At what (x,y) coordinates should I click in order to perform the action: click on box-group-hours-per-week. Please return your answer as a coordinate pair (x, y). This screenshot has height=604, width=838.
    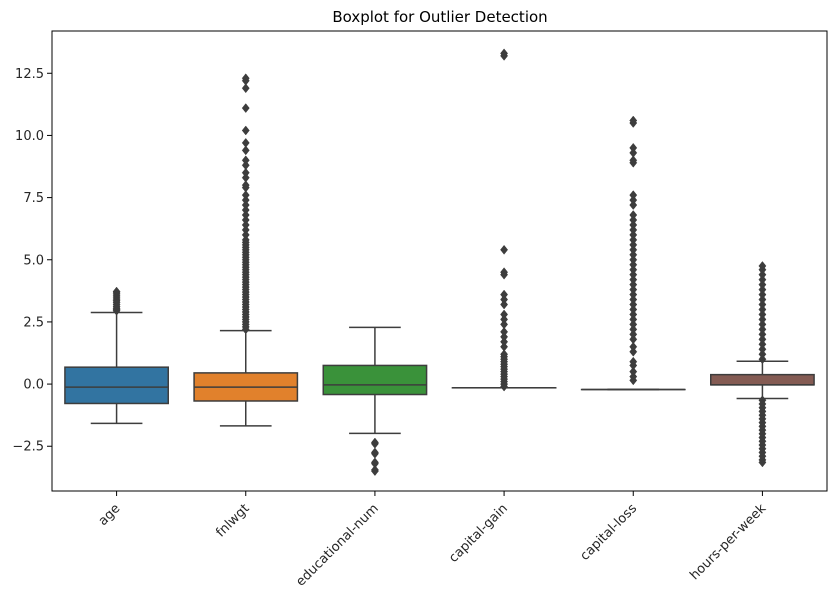
    Looking at the image, I should click on (762, 364).